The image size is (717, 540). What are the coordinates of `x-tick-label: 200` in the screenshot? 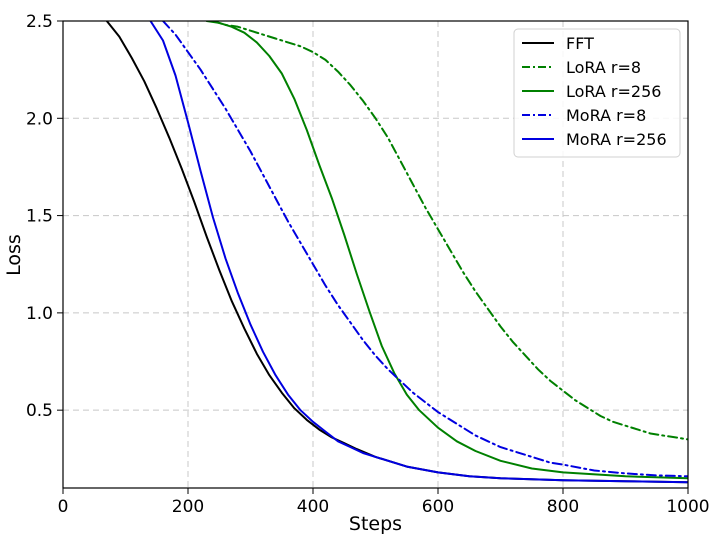 It's located at (188, 507).